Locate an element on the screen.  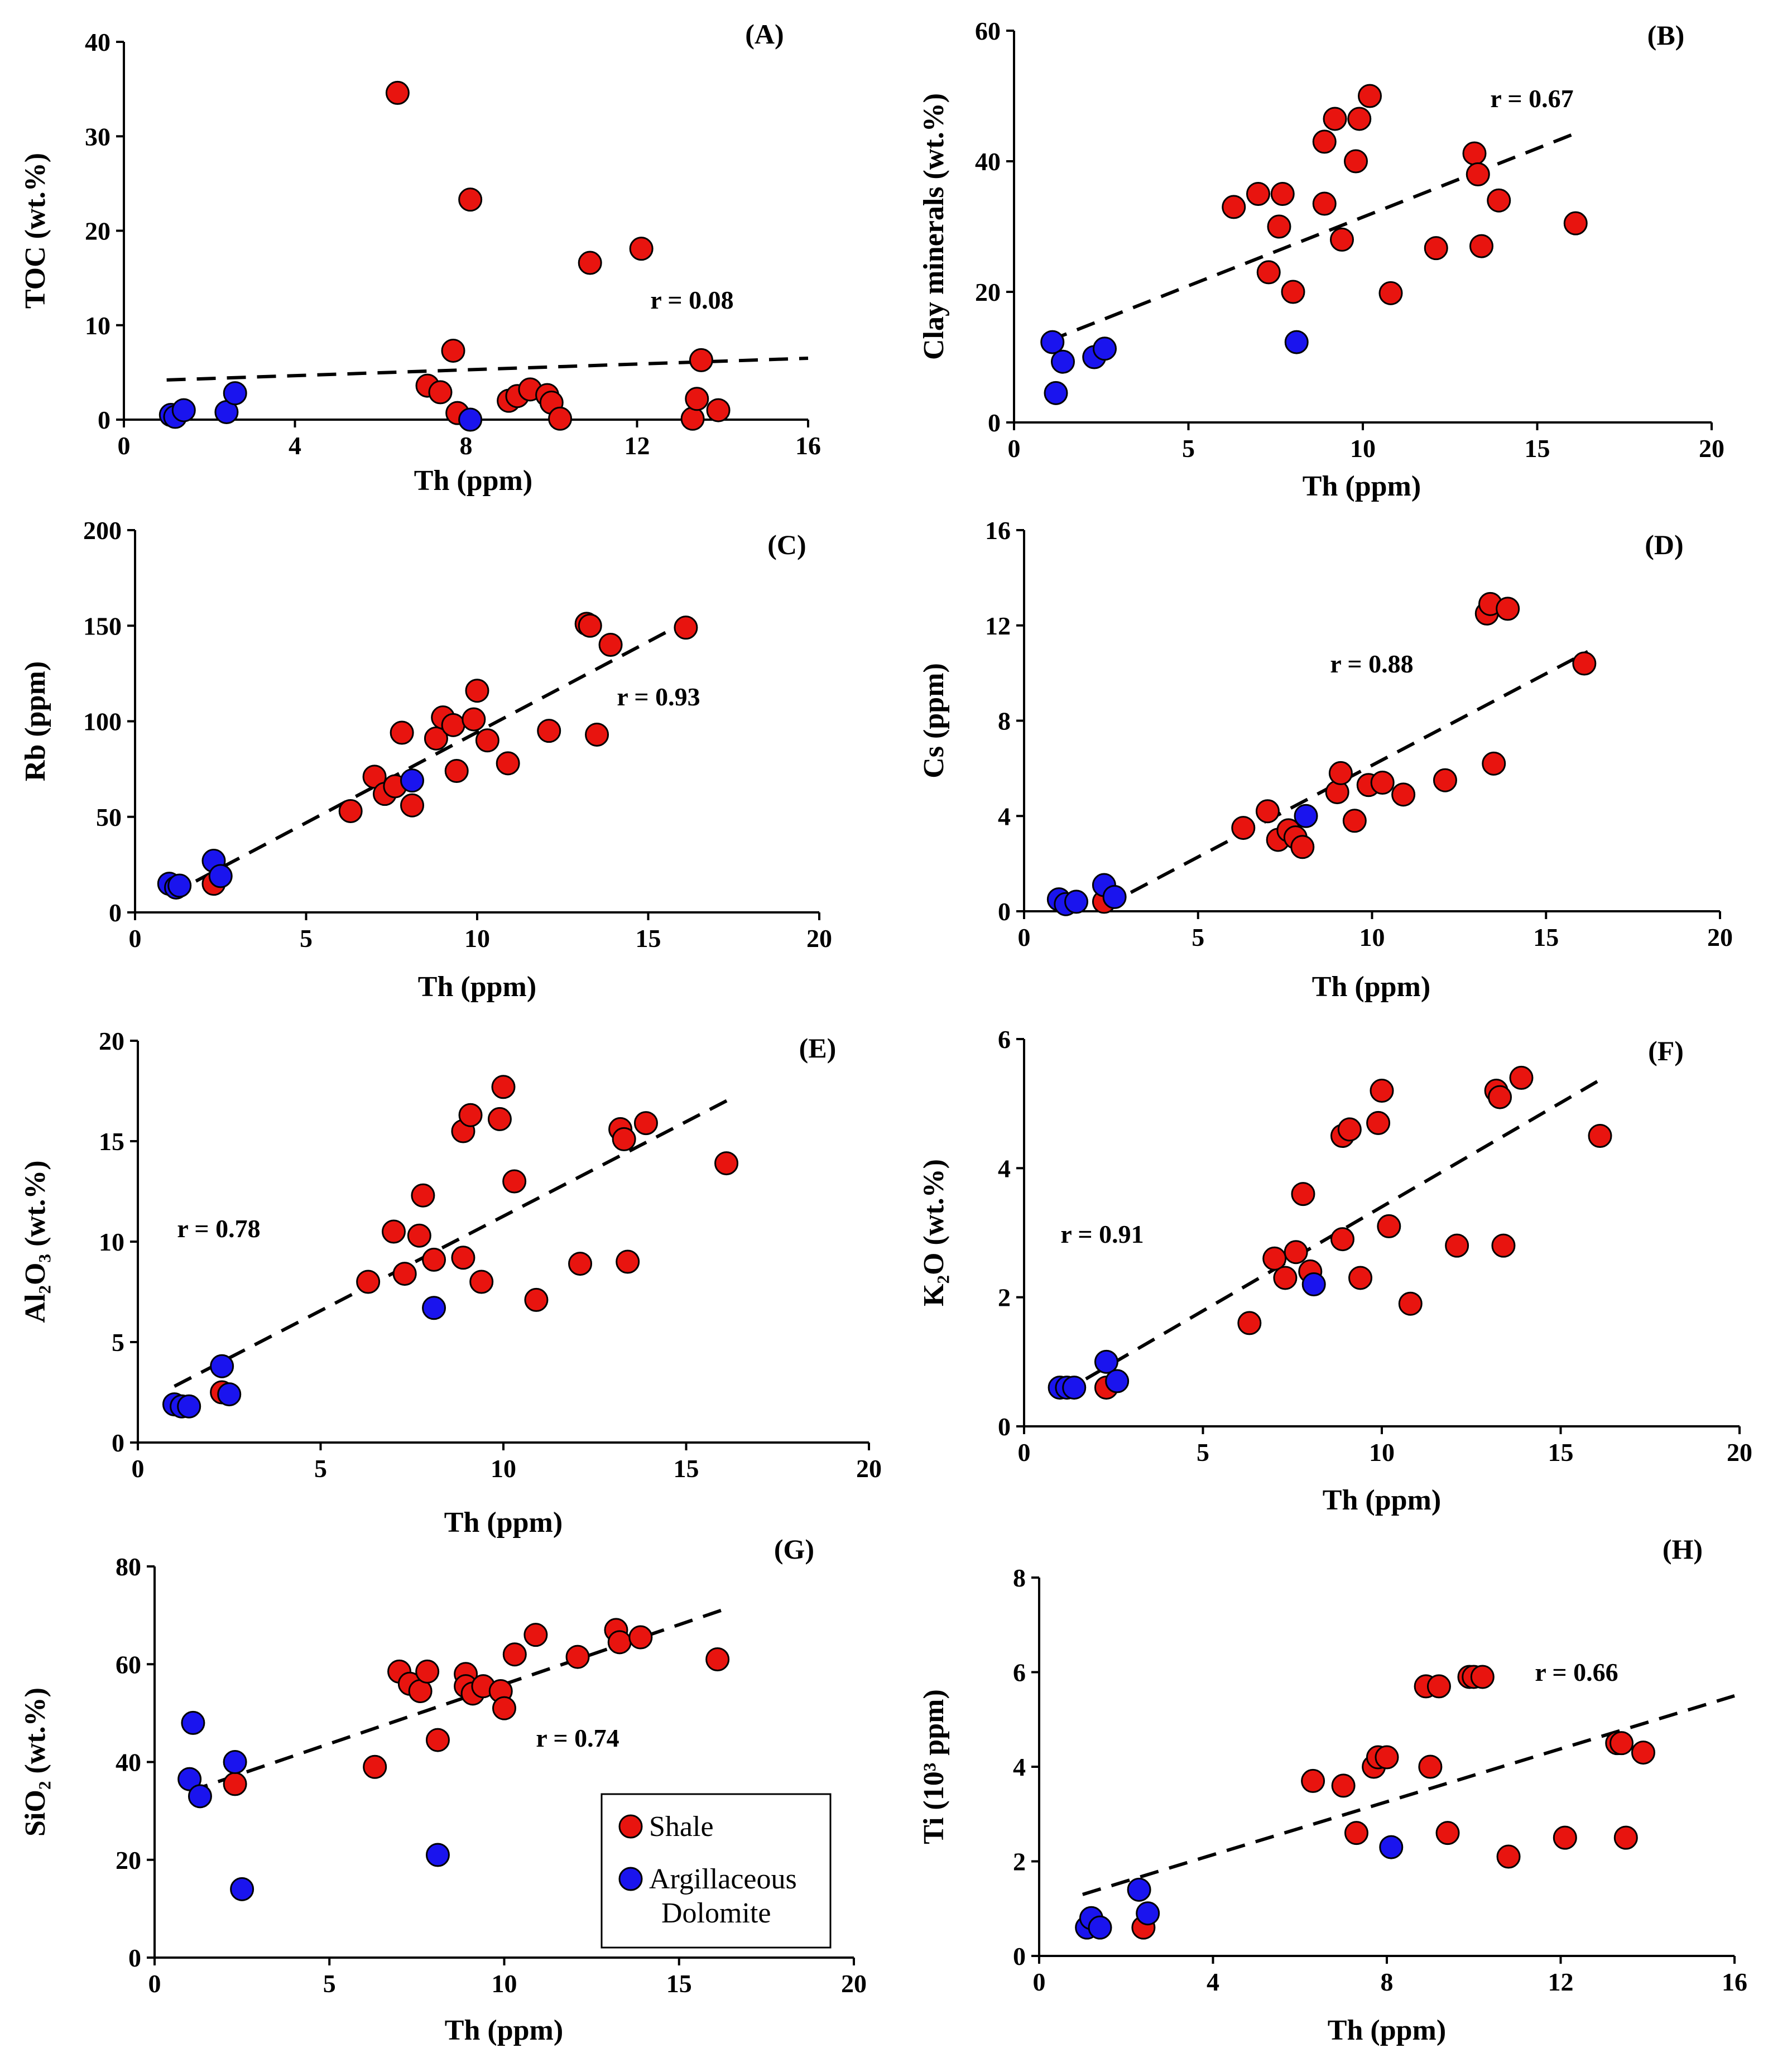
y-axis-label: K₂O (wt.%) is located at coordinates (934, 1232).